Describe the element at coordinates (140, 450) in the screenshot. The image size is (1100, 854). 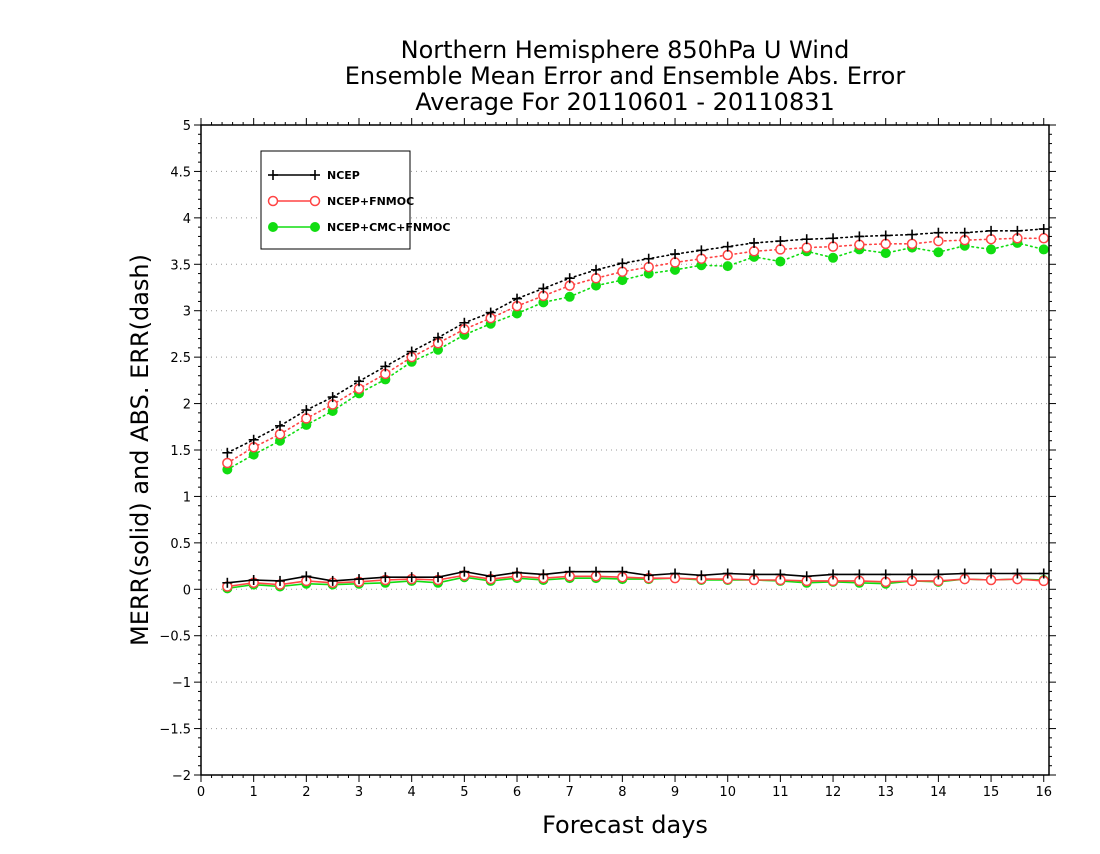
I see `y-axis-label: MERR(solid) and ABS. ERR(dash)` at that location.